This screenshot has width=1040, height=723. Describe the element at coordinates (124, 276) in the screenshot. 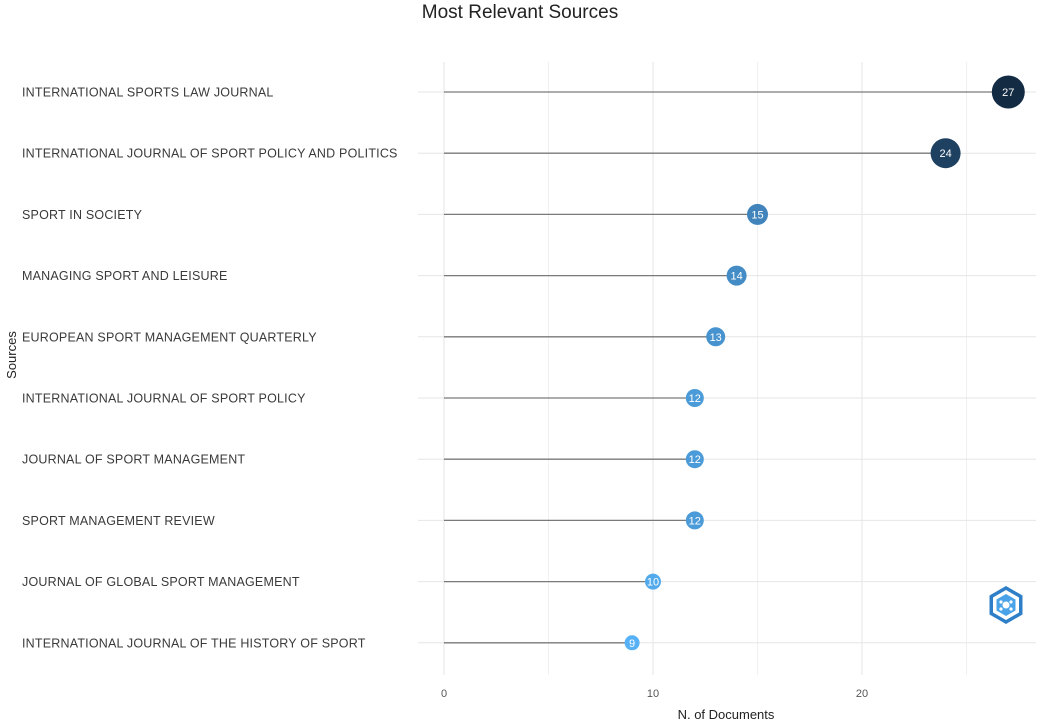

I see `source-label: MANAGING SPORT AND LEISURE` at that location.